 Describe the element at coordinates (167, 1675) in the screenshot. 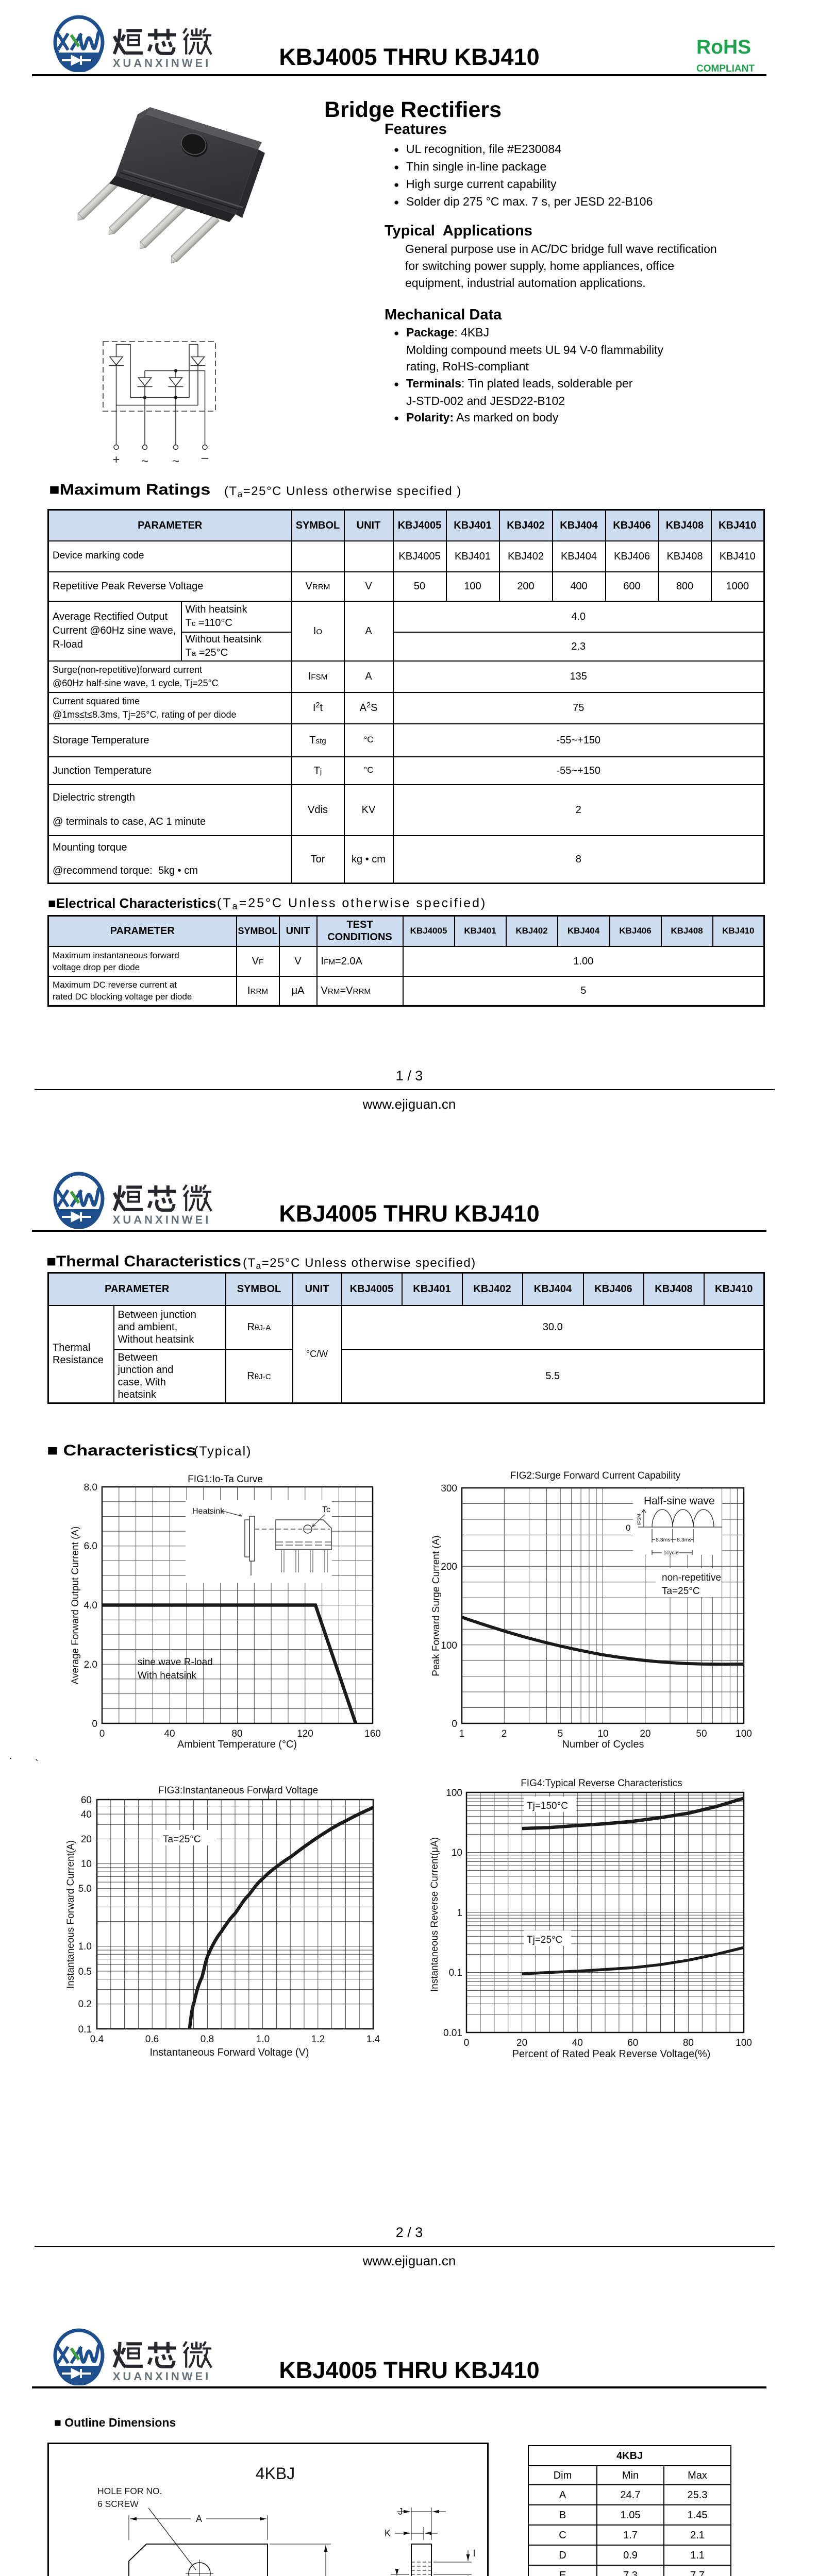

I see `svg-text: With heatsink` at that location.